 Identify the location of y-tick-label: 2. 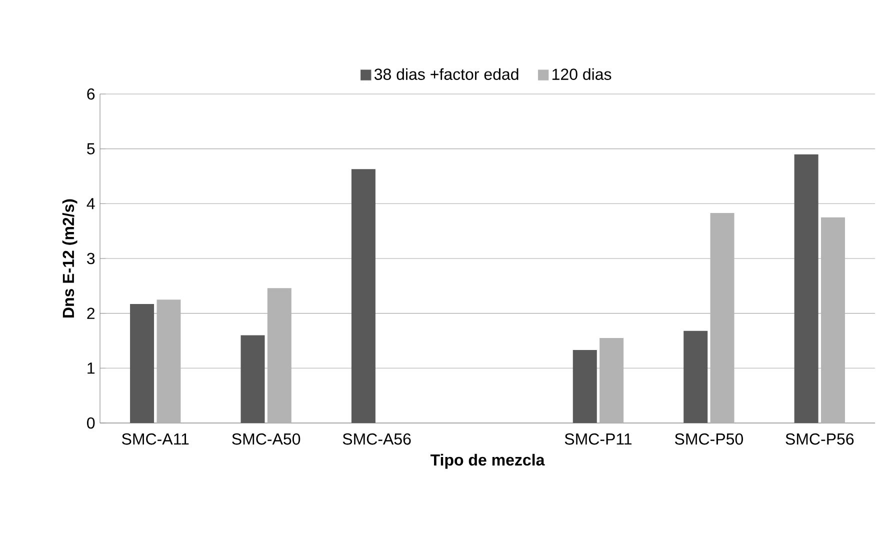
(90, 313).